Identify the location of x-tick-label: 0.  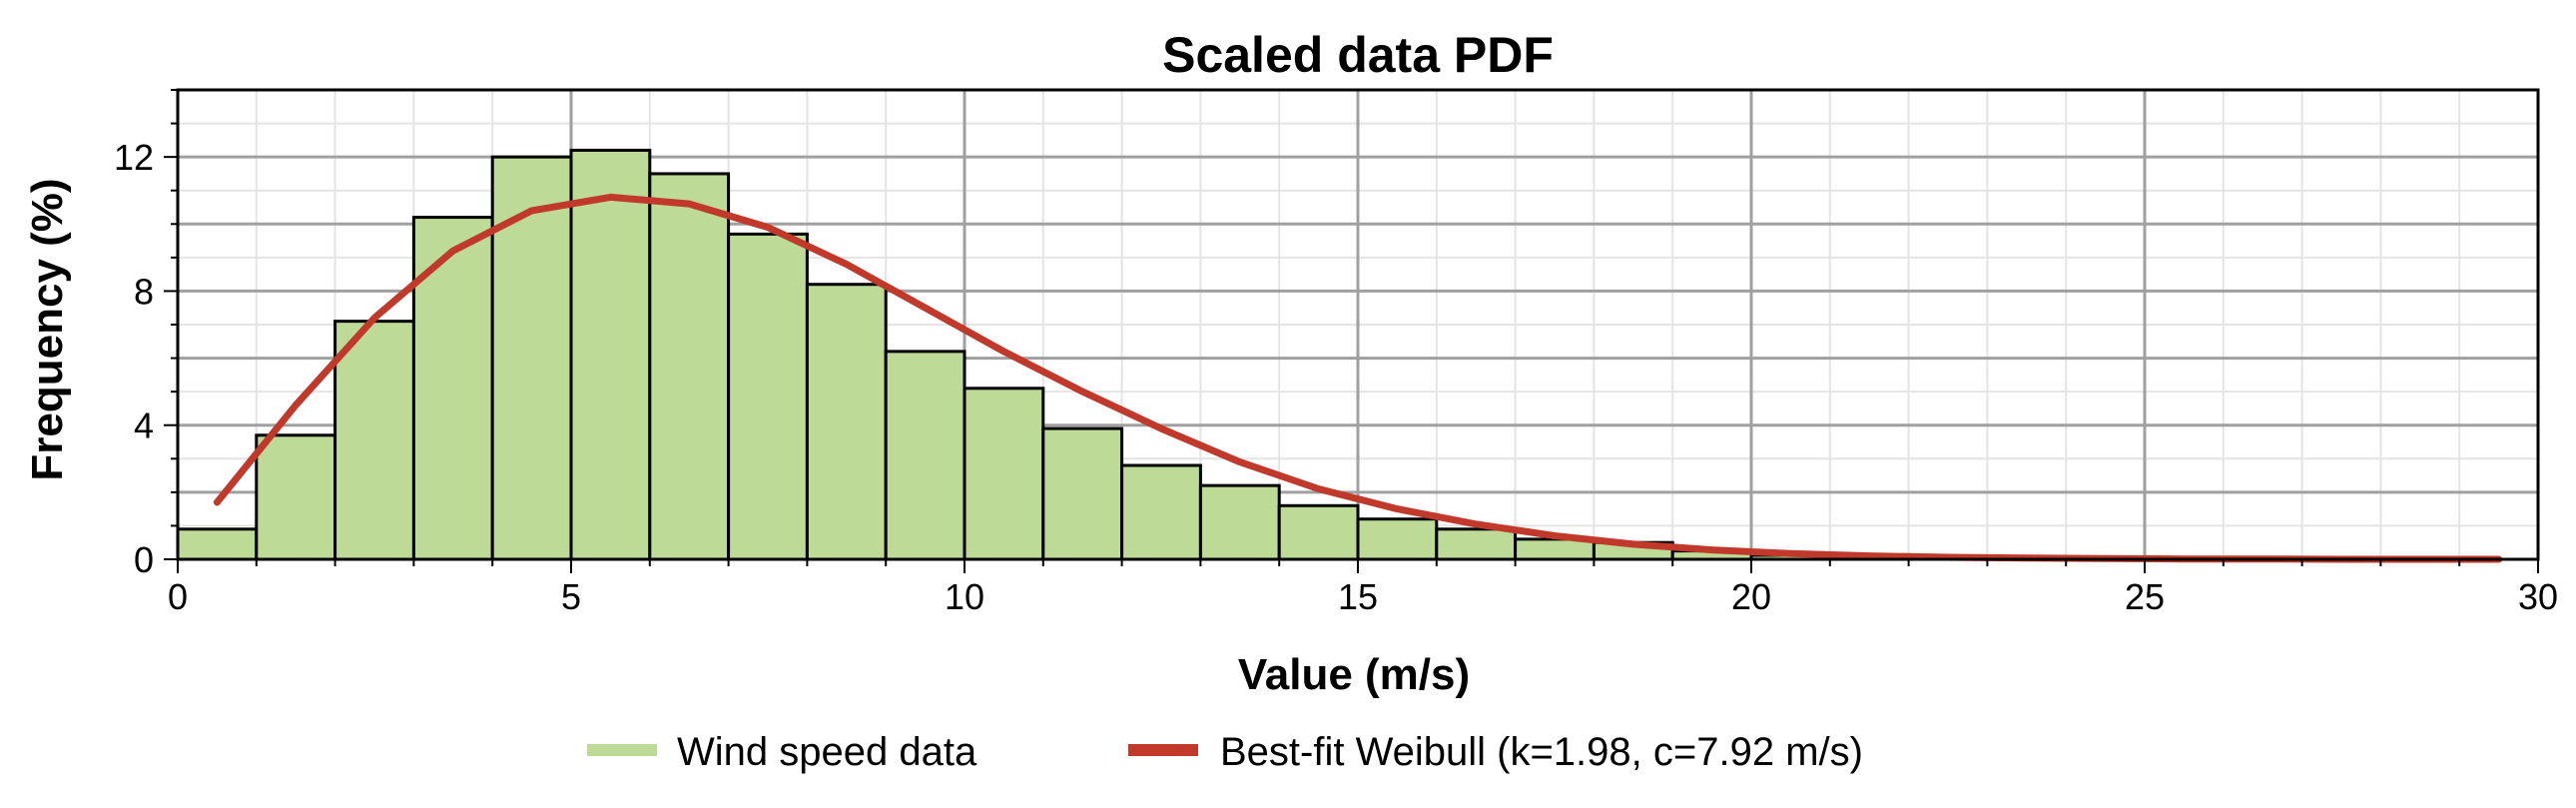
(178, 596).